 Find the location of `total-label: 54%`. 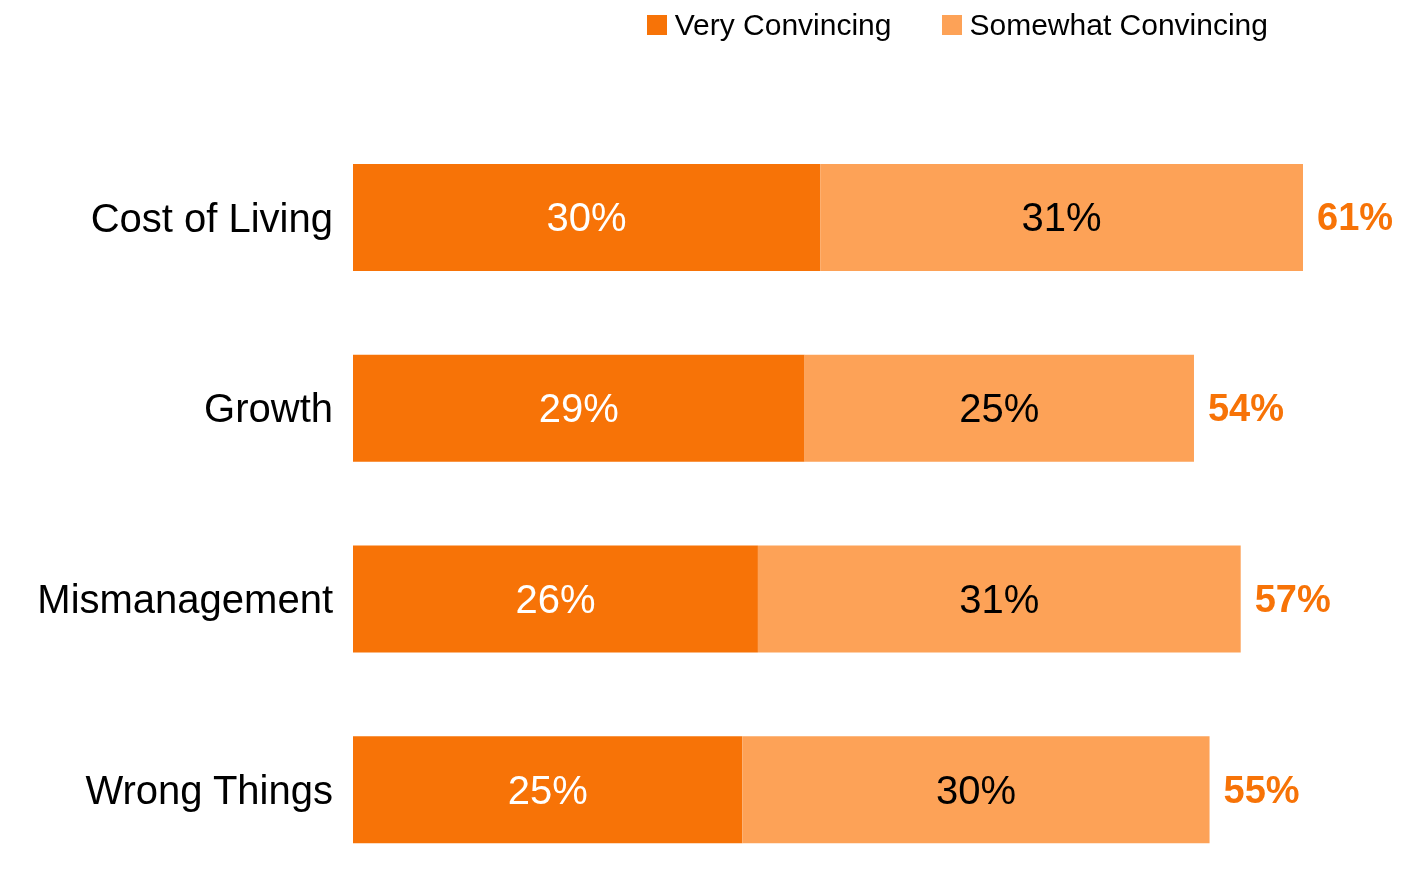

total-label: 54% is located at coordinates (1246, 408).